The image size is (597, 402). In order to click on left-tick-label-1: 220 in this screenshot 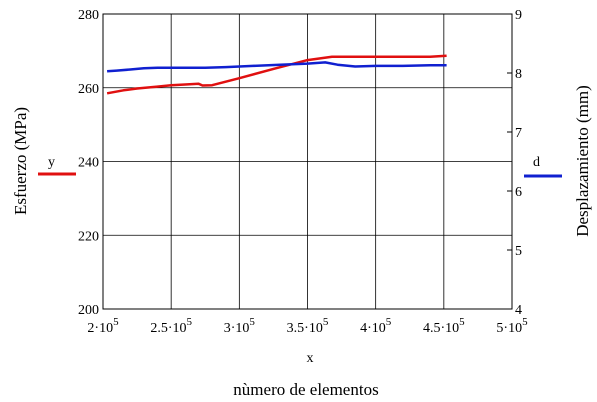, I will do `click(88, 236)`.